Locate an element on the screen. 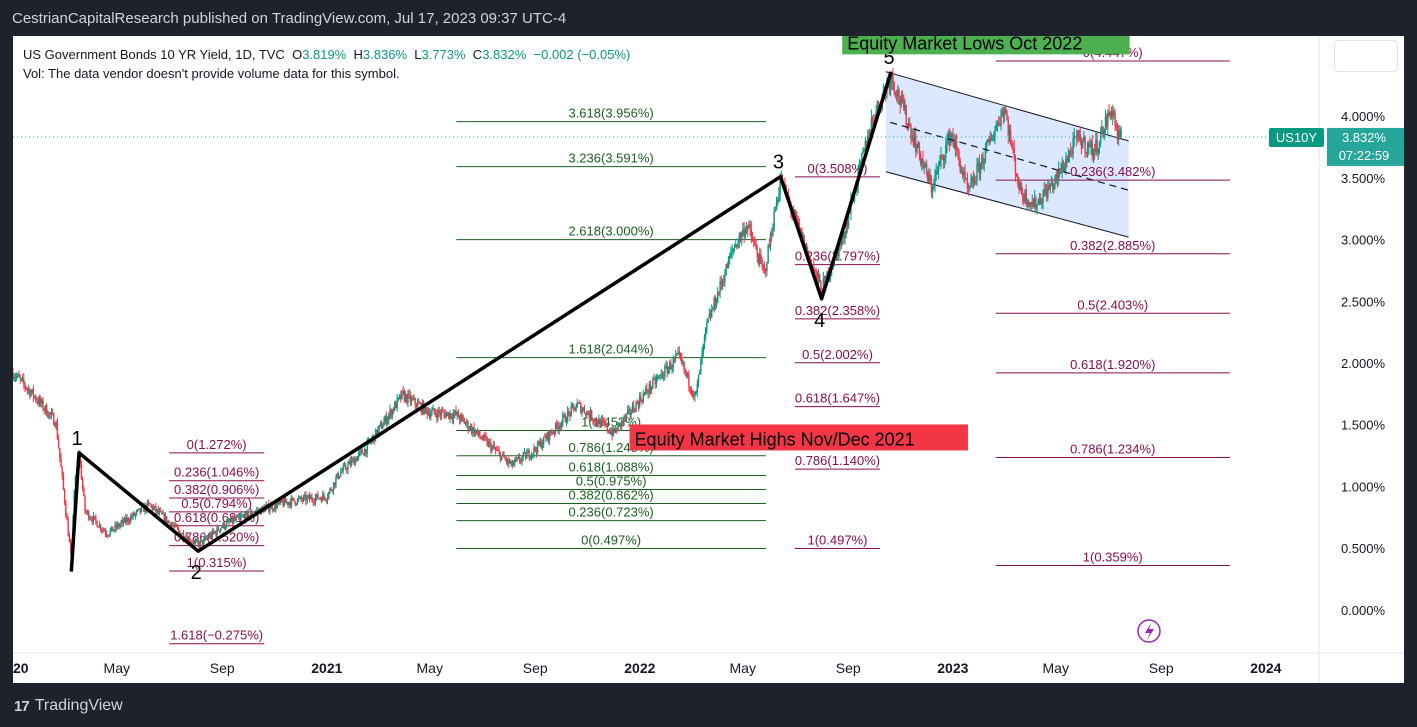 Image resolution: width=1417 pixels, height=727 pixels. close-value: 3.832% is located at coordinates (504, 54).